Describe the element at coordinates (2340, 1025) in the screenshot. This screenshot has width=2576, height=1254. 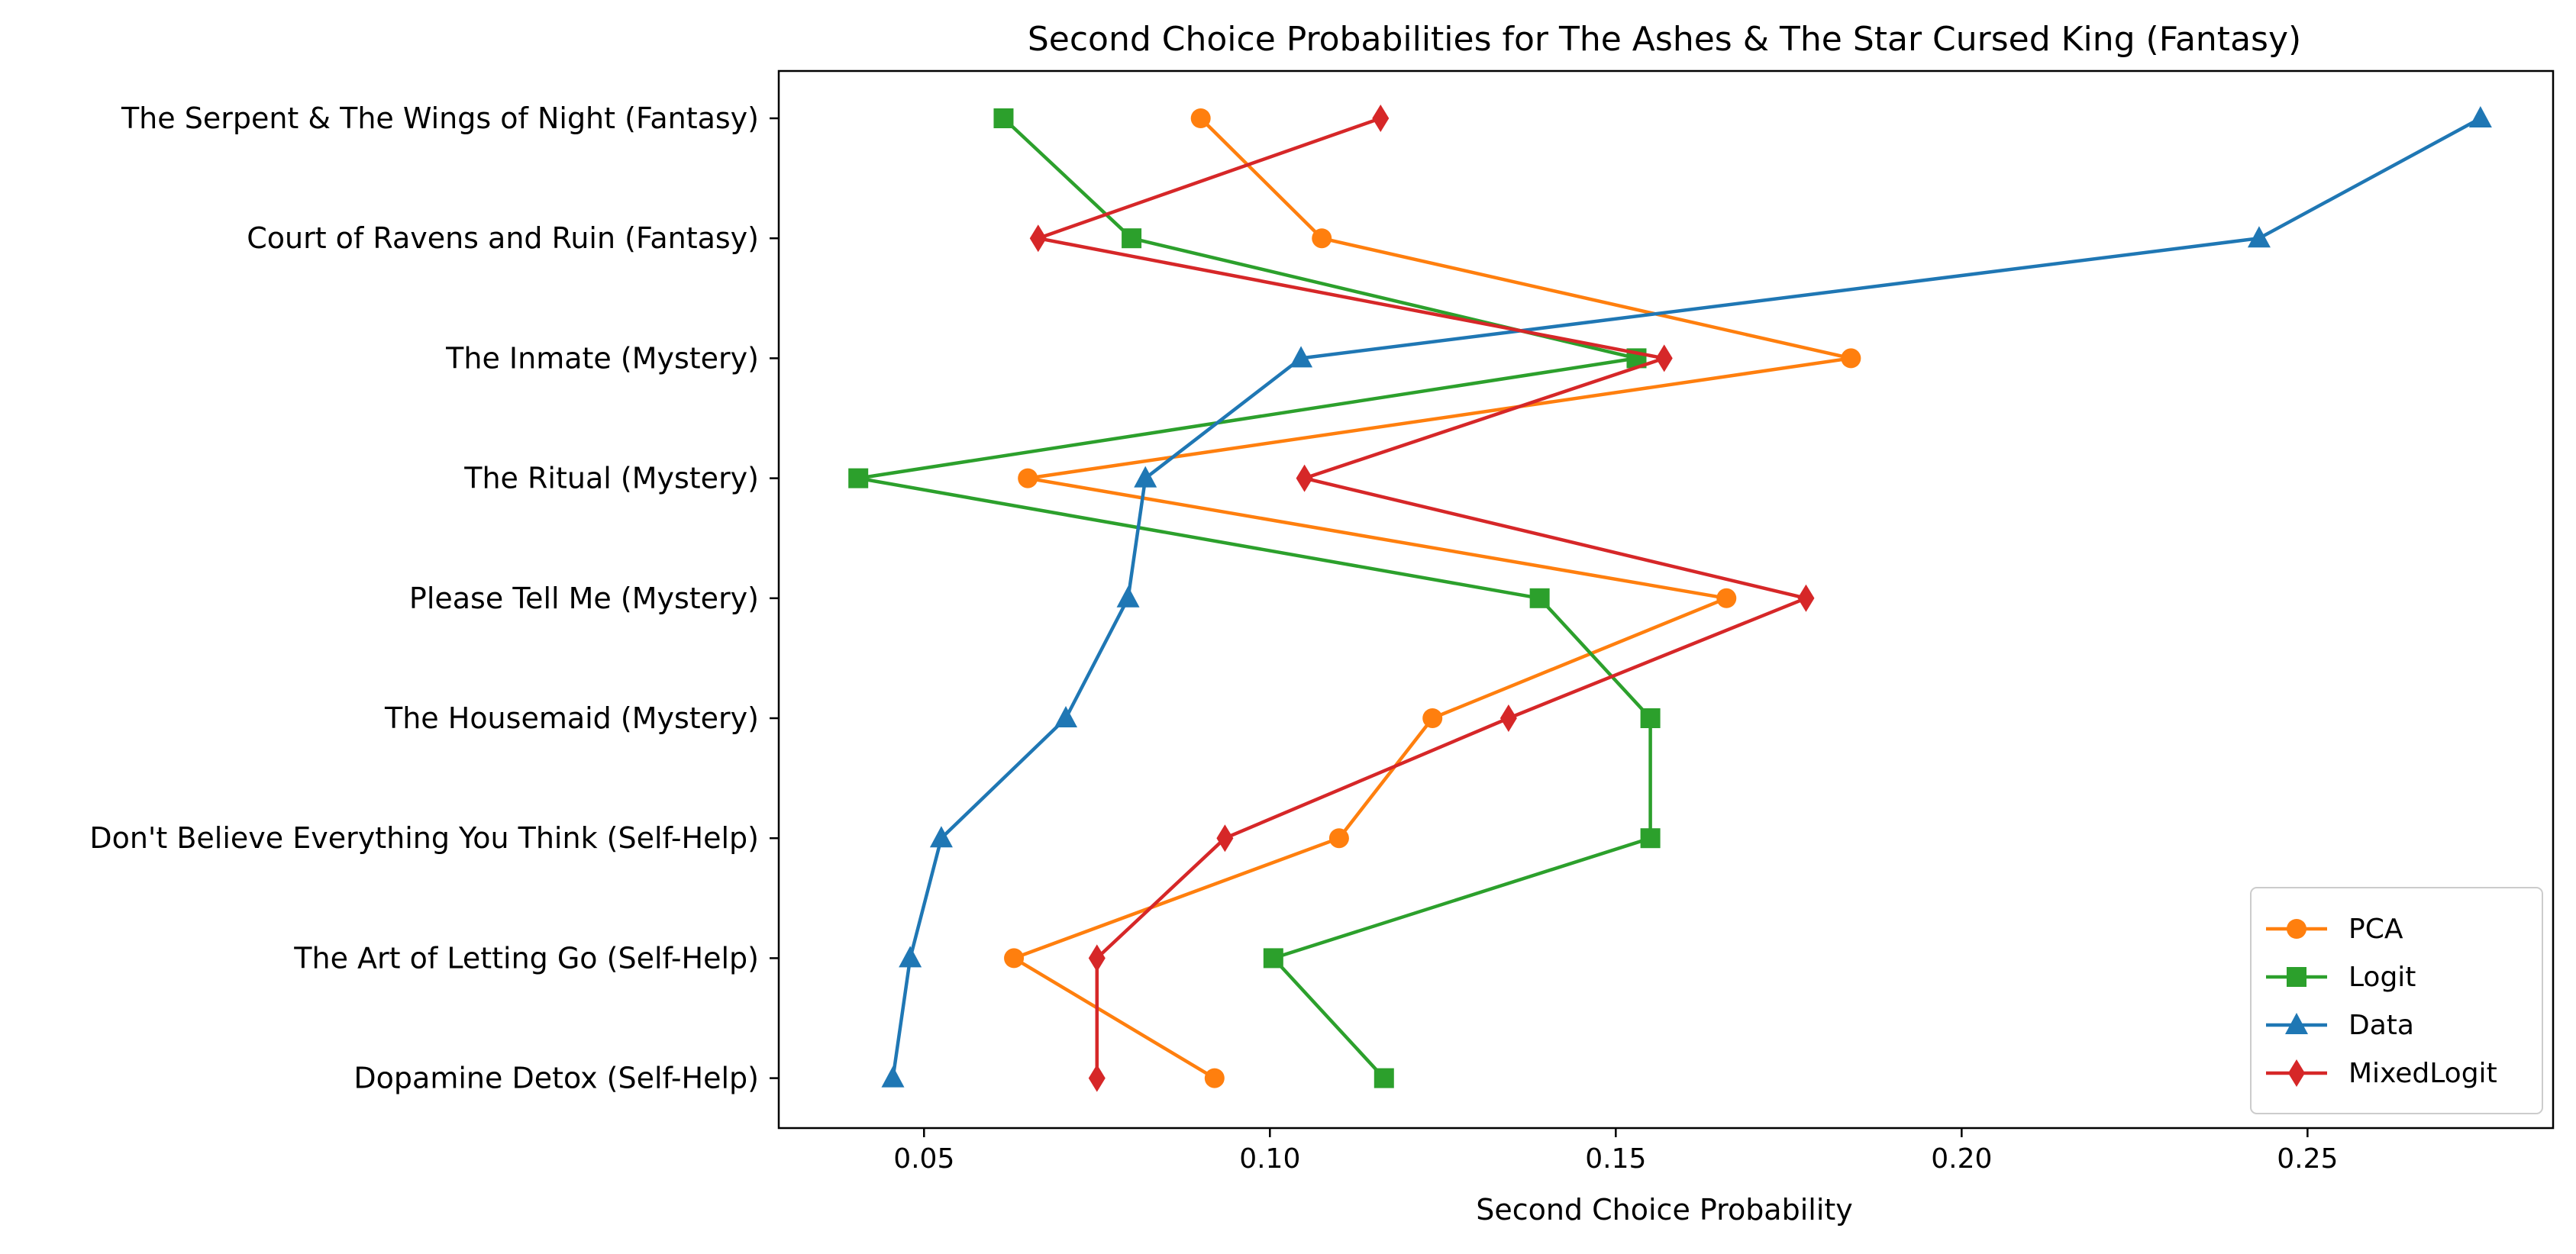
I see `legend-entry-data: Data` at that location.